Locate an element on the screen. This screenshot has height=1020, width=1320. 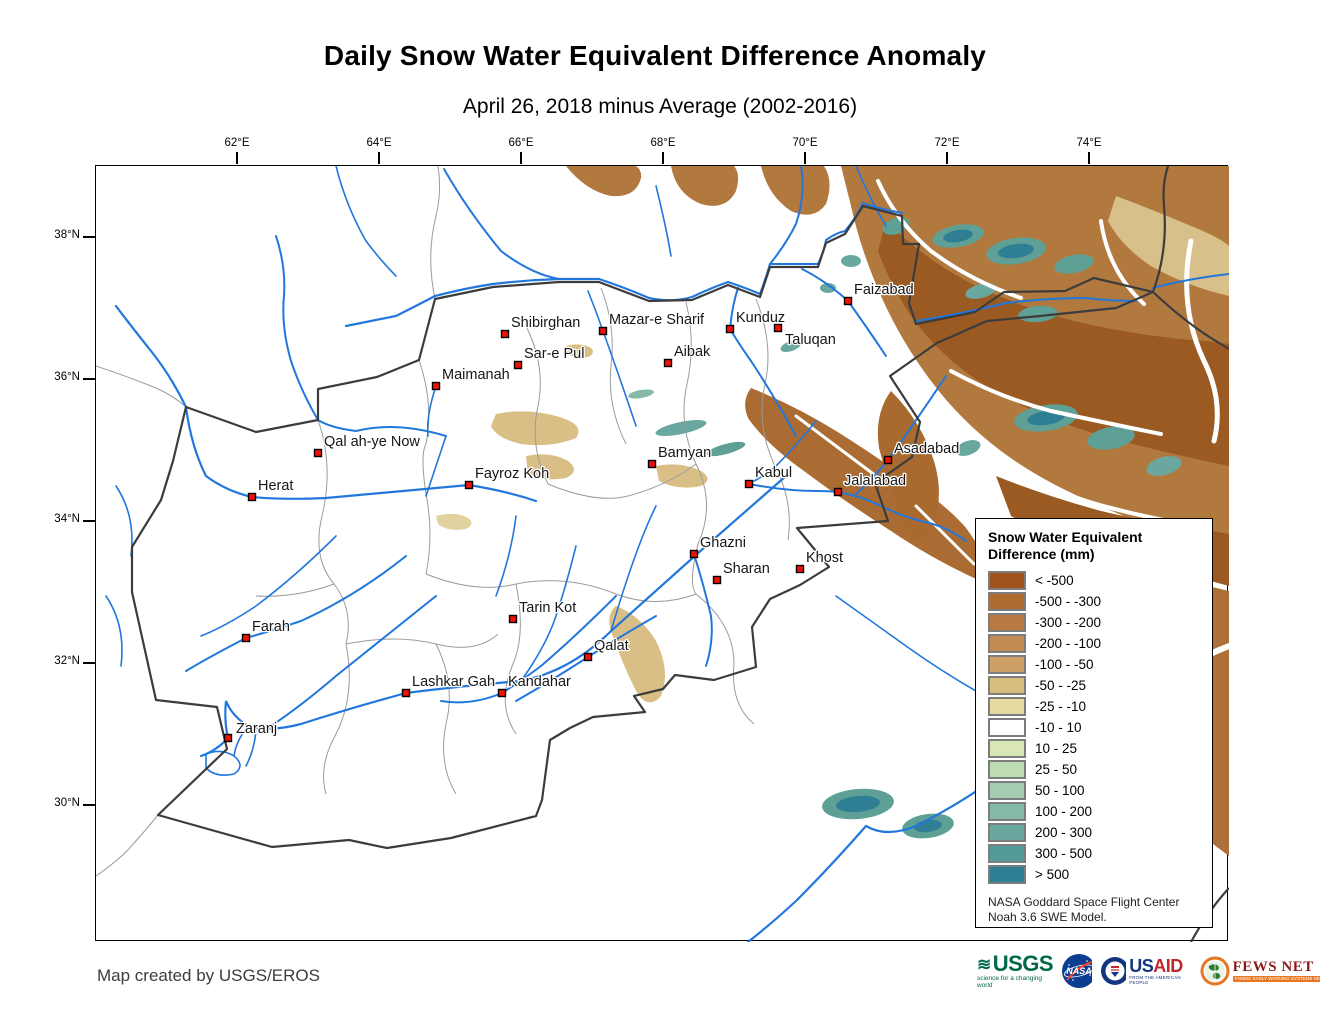
city-label: Tarin Kot is located at coordinates (547, 608).